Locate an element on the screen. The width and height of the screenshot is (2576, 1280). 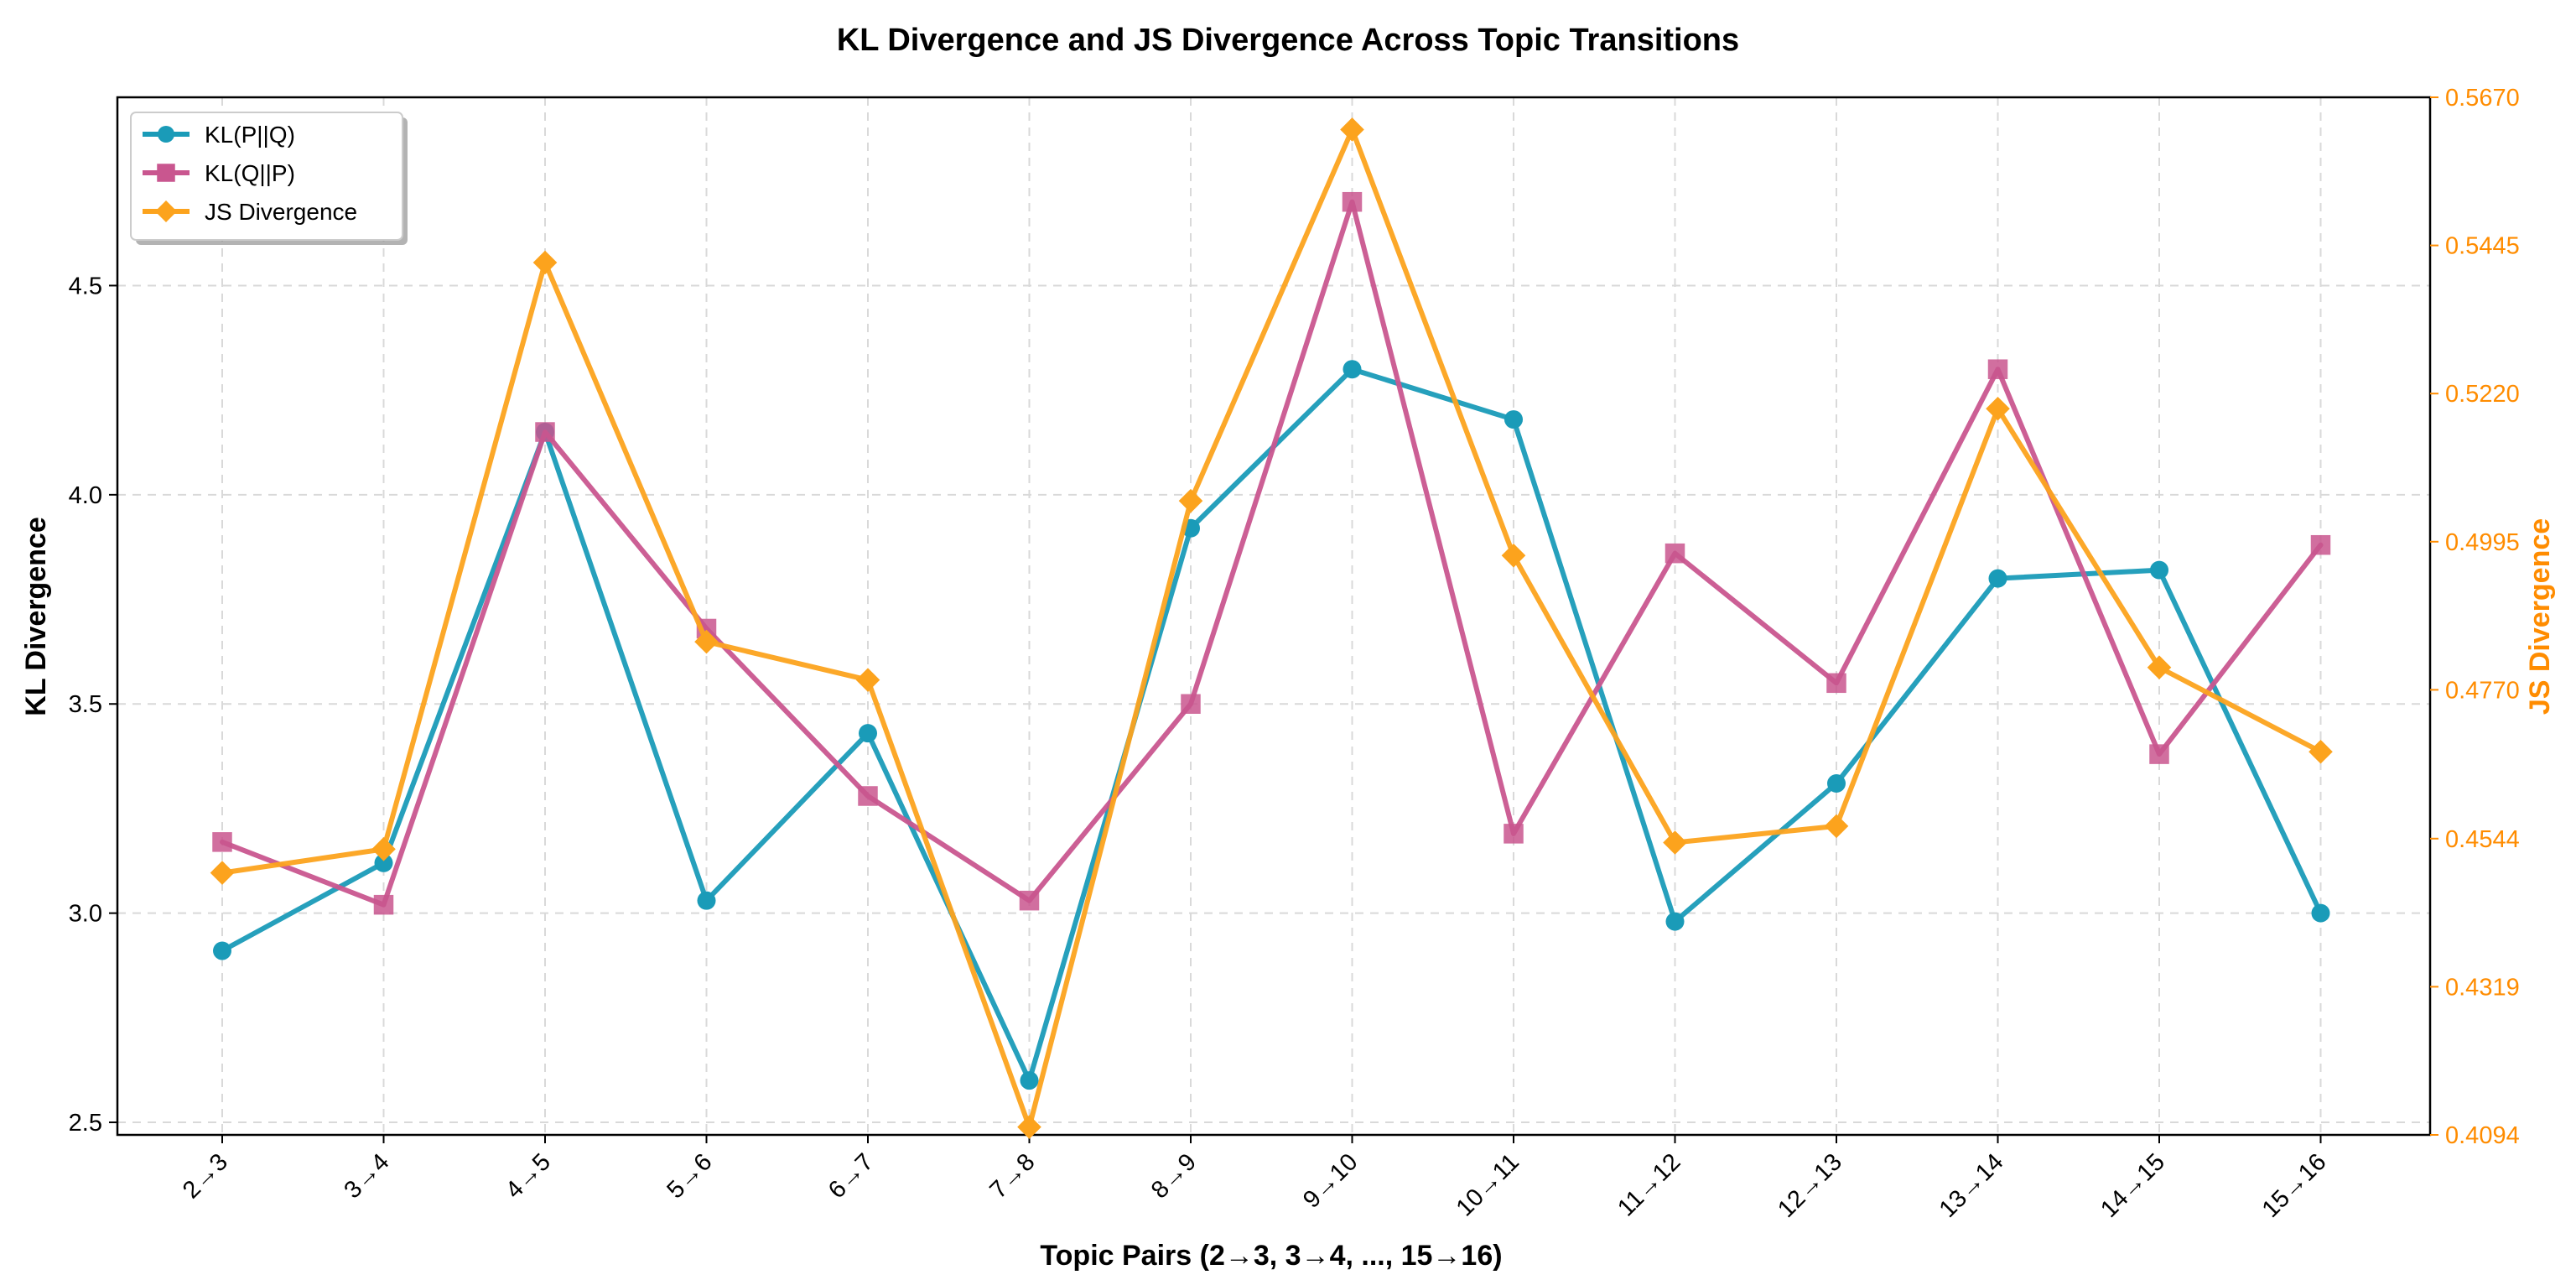
y-right-tick-label: 0.4094 is located at coordinates (2482, 1135).